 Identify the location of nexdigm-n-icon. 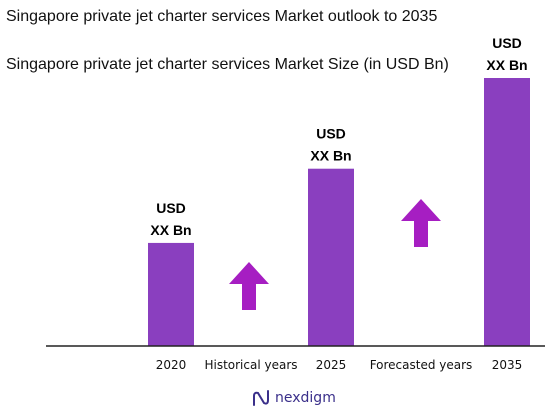
(261, 398).